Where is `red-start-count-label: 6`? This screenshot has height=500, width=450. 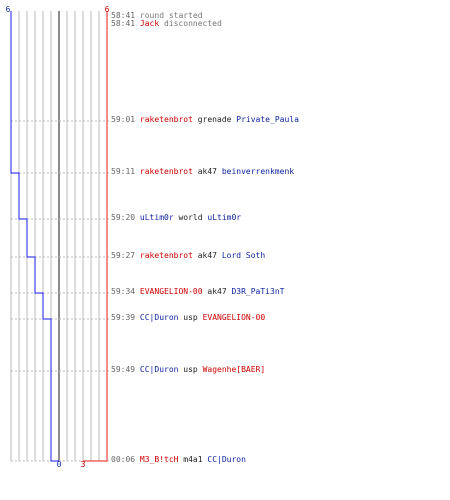
red-start-count-label: 6 is located at coordinates (107, 9).